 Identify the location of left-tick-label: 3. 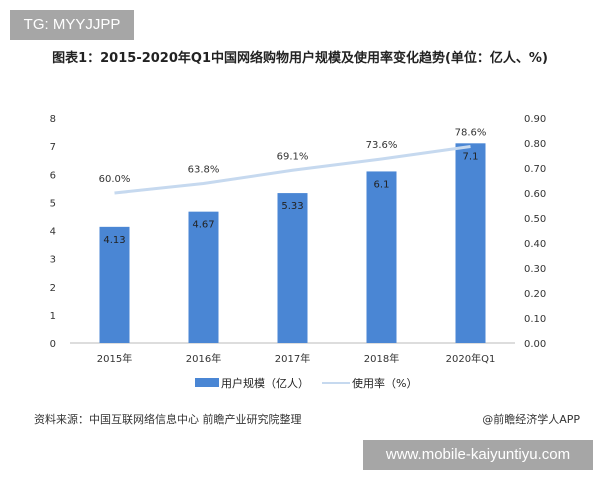
(53, 260).